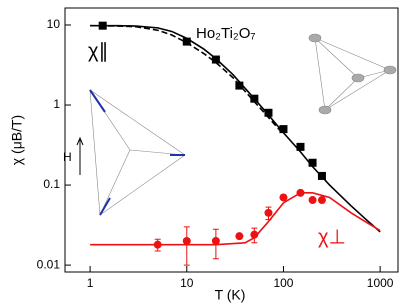  Describe the element at coordinates (51, 184) in the screenshot. I see `y-tick-label: 0.1` at that location.